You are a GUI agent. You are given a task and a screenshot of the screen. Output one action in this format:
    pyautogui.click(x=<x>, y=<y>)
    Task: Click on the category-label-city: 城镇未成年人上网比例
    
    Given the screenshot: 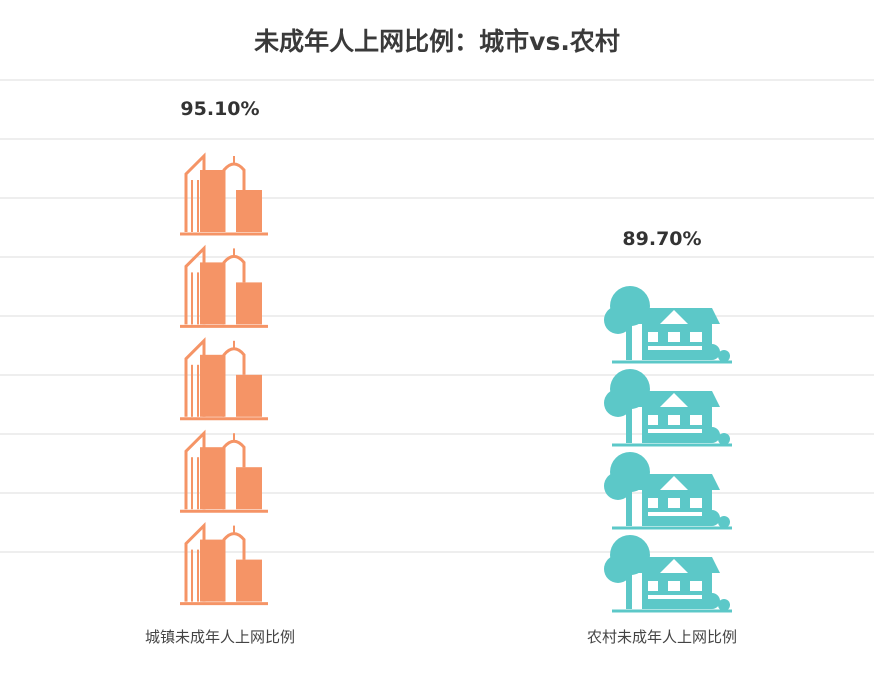 What is the action you would take?
    pyautogui.click(x=219, y=637)
    